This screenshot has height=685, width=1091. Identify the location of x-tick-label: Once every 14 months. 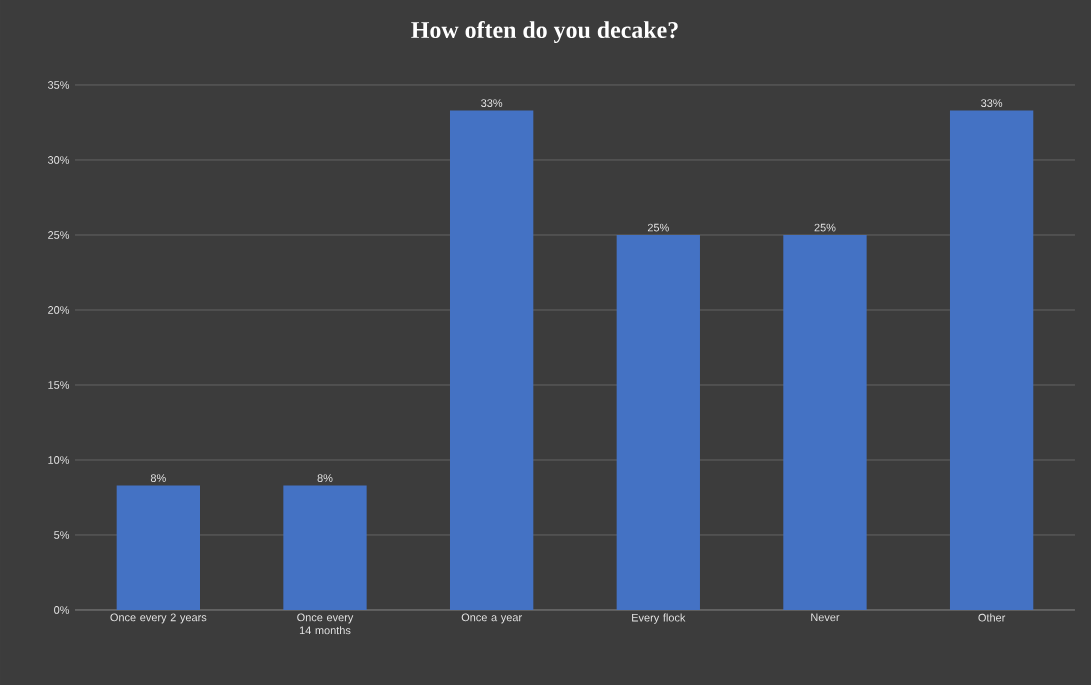
(325, 624).